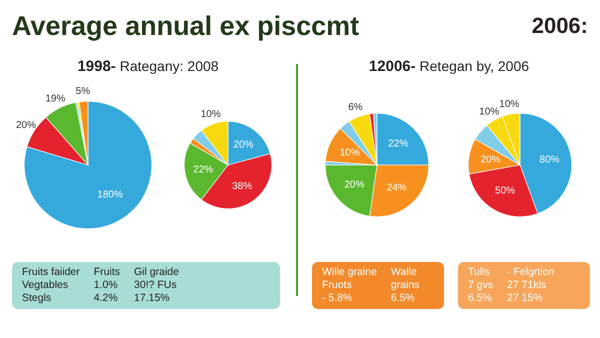 Image resolution: width=600 pixels, height=338 pixels. What do you see at coordinates (479, 272) in the screenshot?
I see `text: Tulls` at bounding box center [479, 272].